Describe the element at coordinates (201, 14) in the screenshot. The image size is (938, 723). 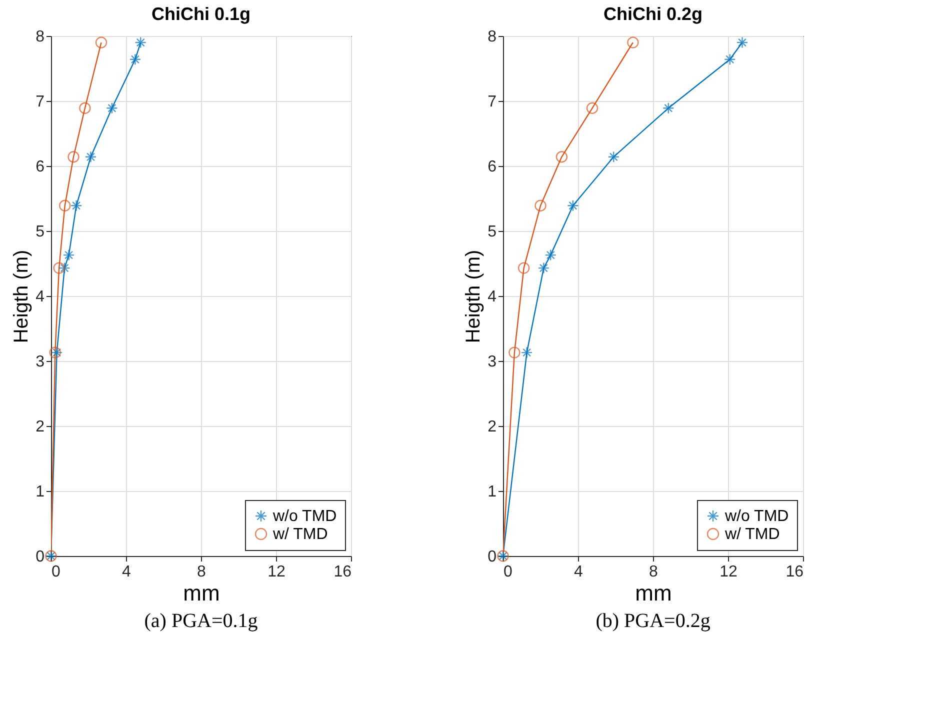
I see `chart-title: ChiChi 0.1g` at that location.